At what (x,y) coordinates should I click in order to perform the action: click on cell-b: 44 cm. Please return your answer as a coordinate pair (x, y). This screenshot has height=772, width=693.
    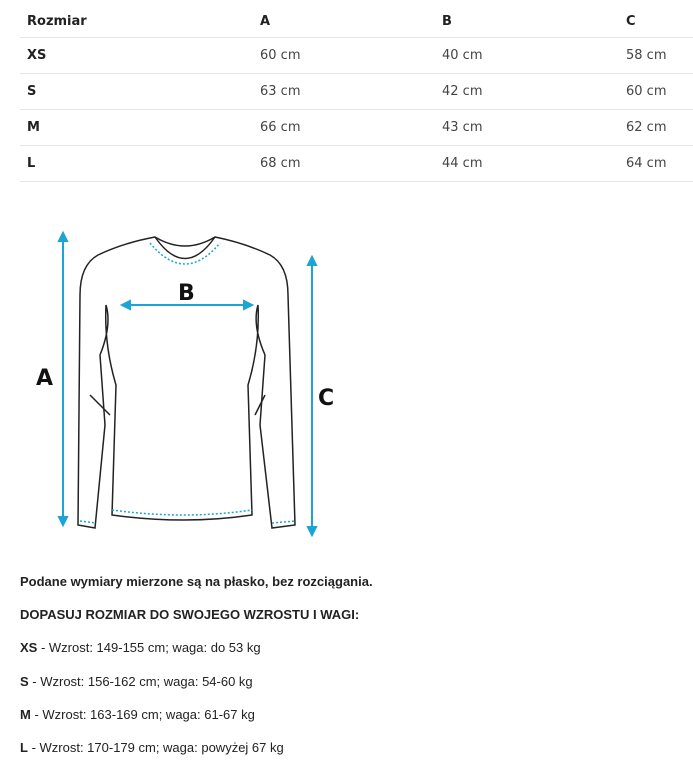
    Looking at the image, I should click on (534, 163).